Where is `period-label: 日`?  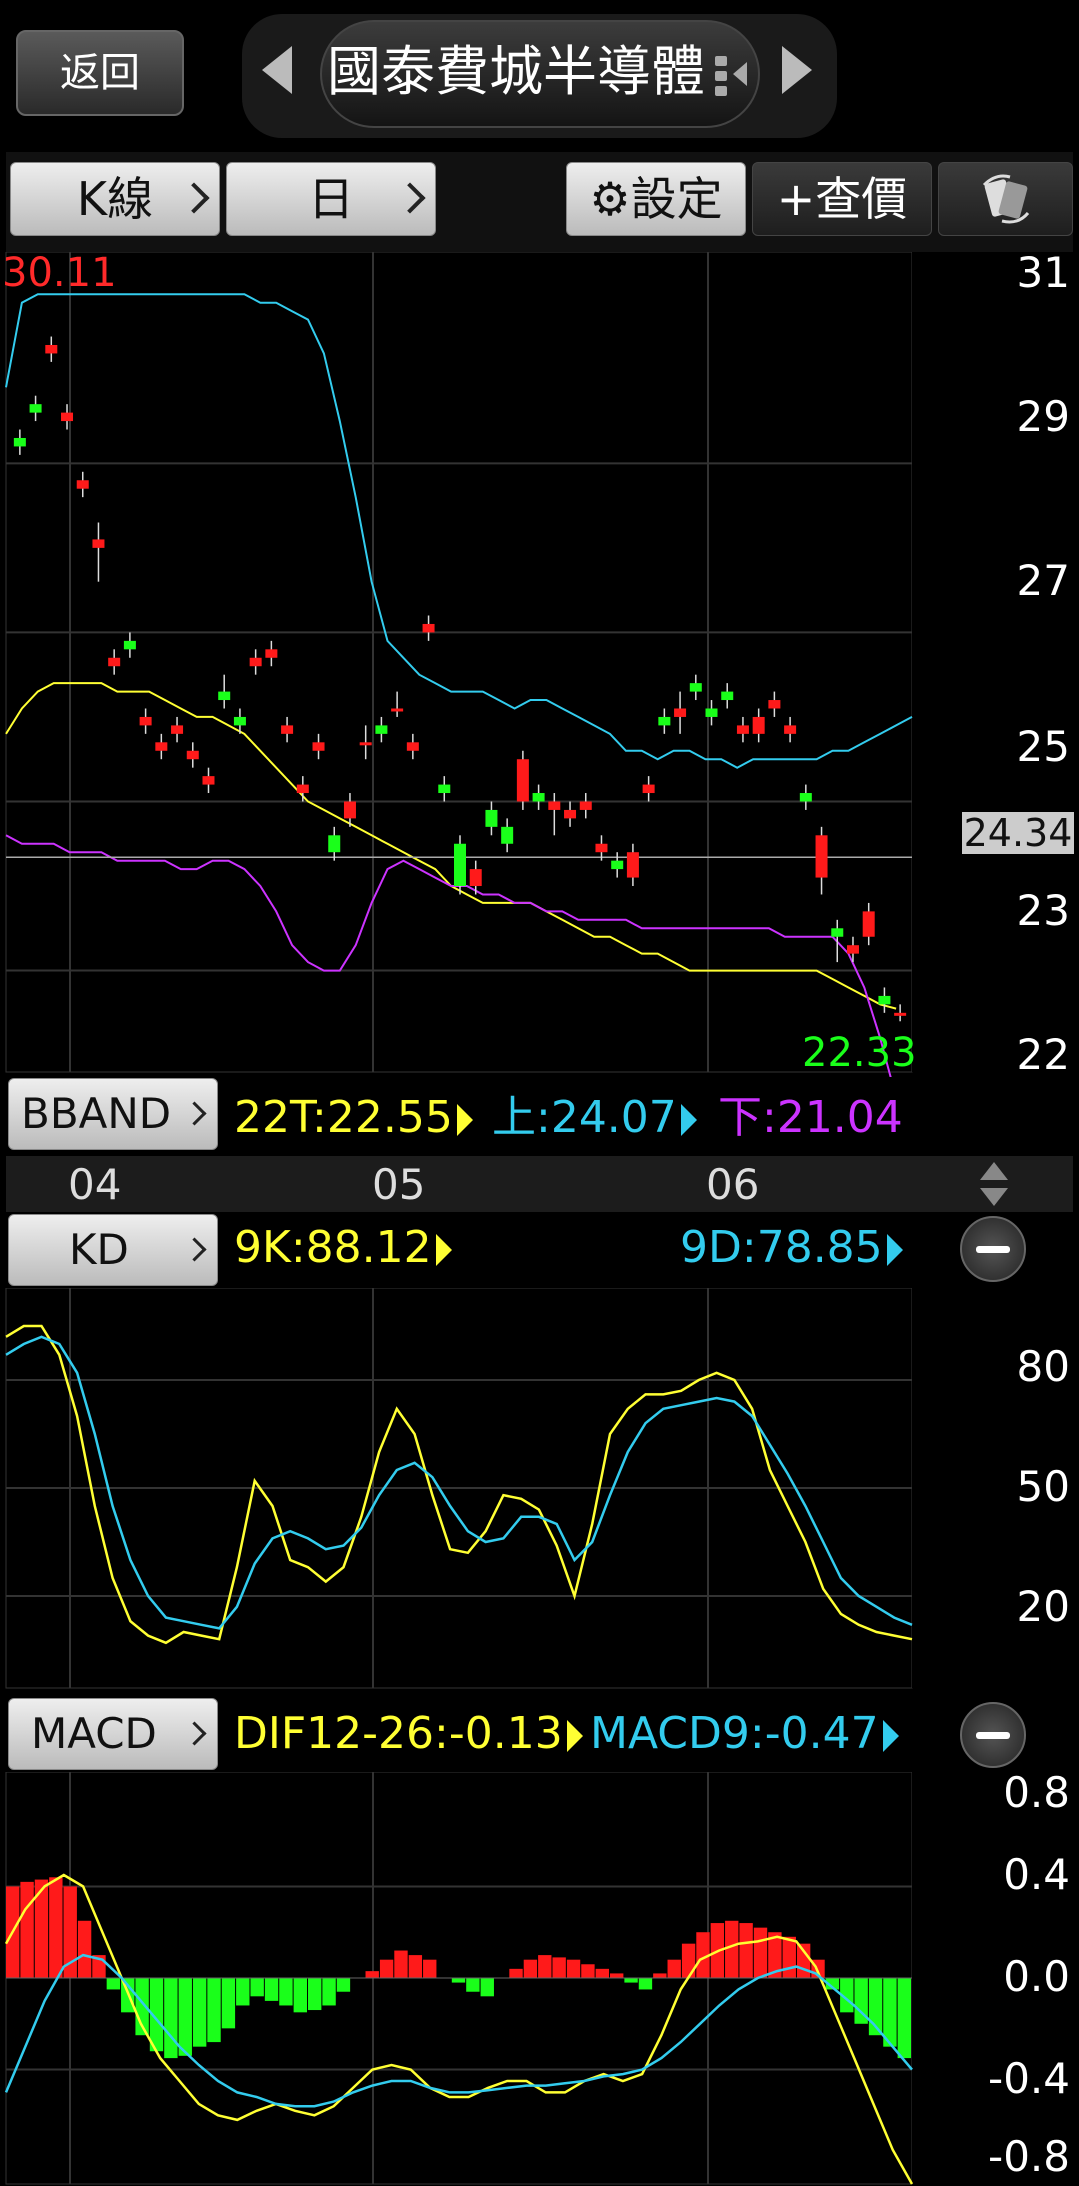
period-label: 日 is located at coordinates (331, 199).